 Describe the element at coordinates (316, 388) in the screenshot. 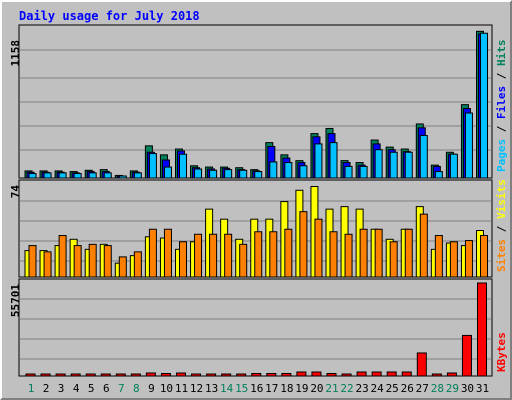

I see `x-day-label: 20` at that location.